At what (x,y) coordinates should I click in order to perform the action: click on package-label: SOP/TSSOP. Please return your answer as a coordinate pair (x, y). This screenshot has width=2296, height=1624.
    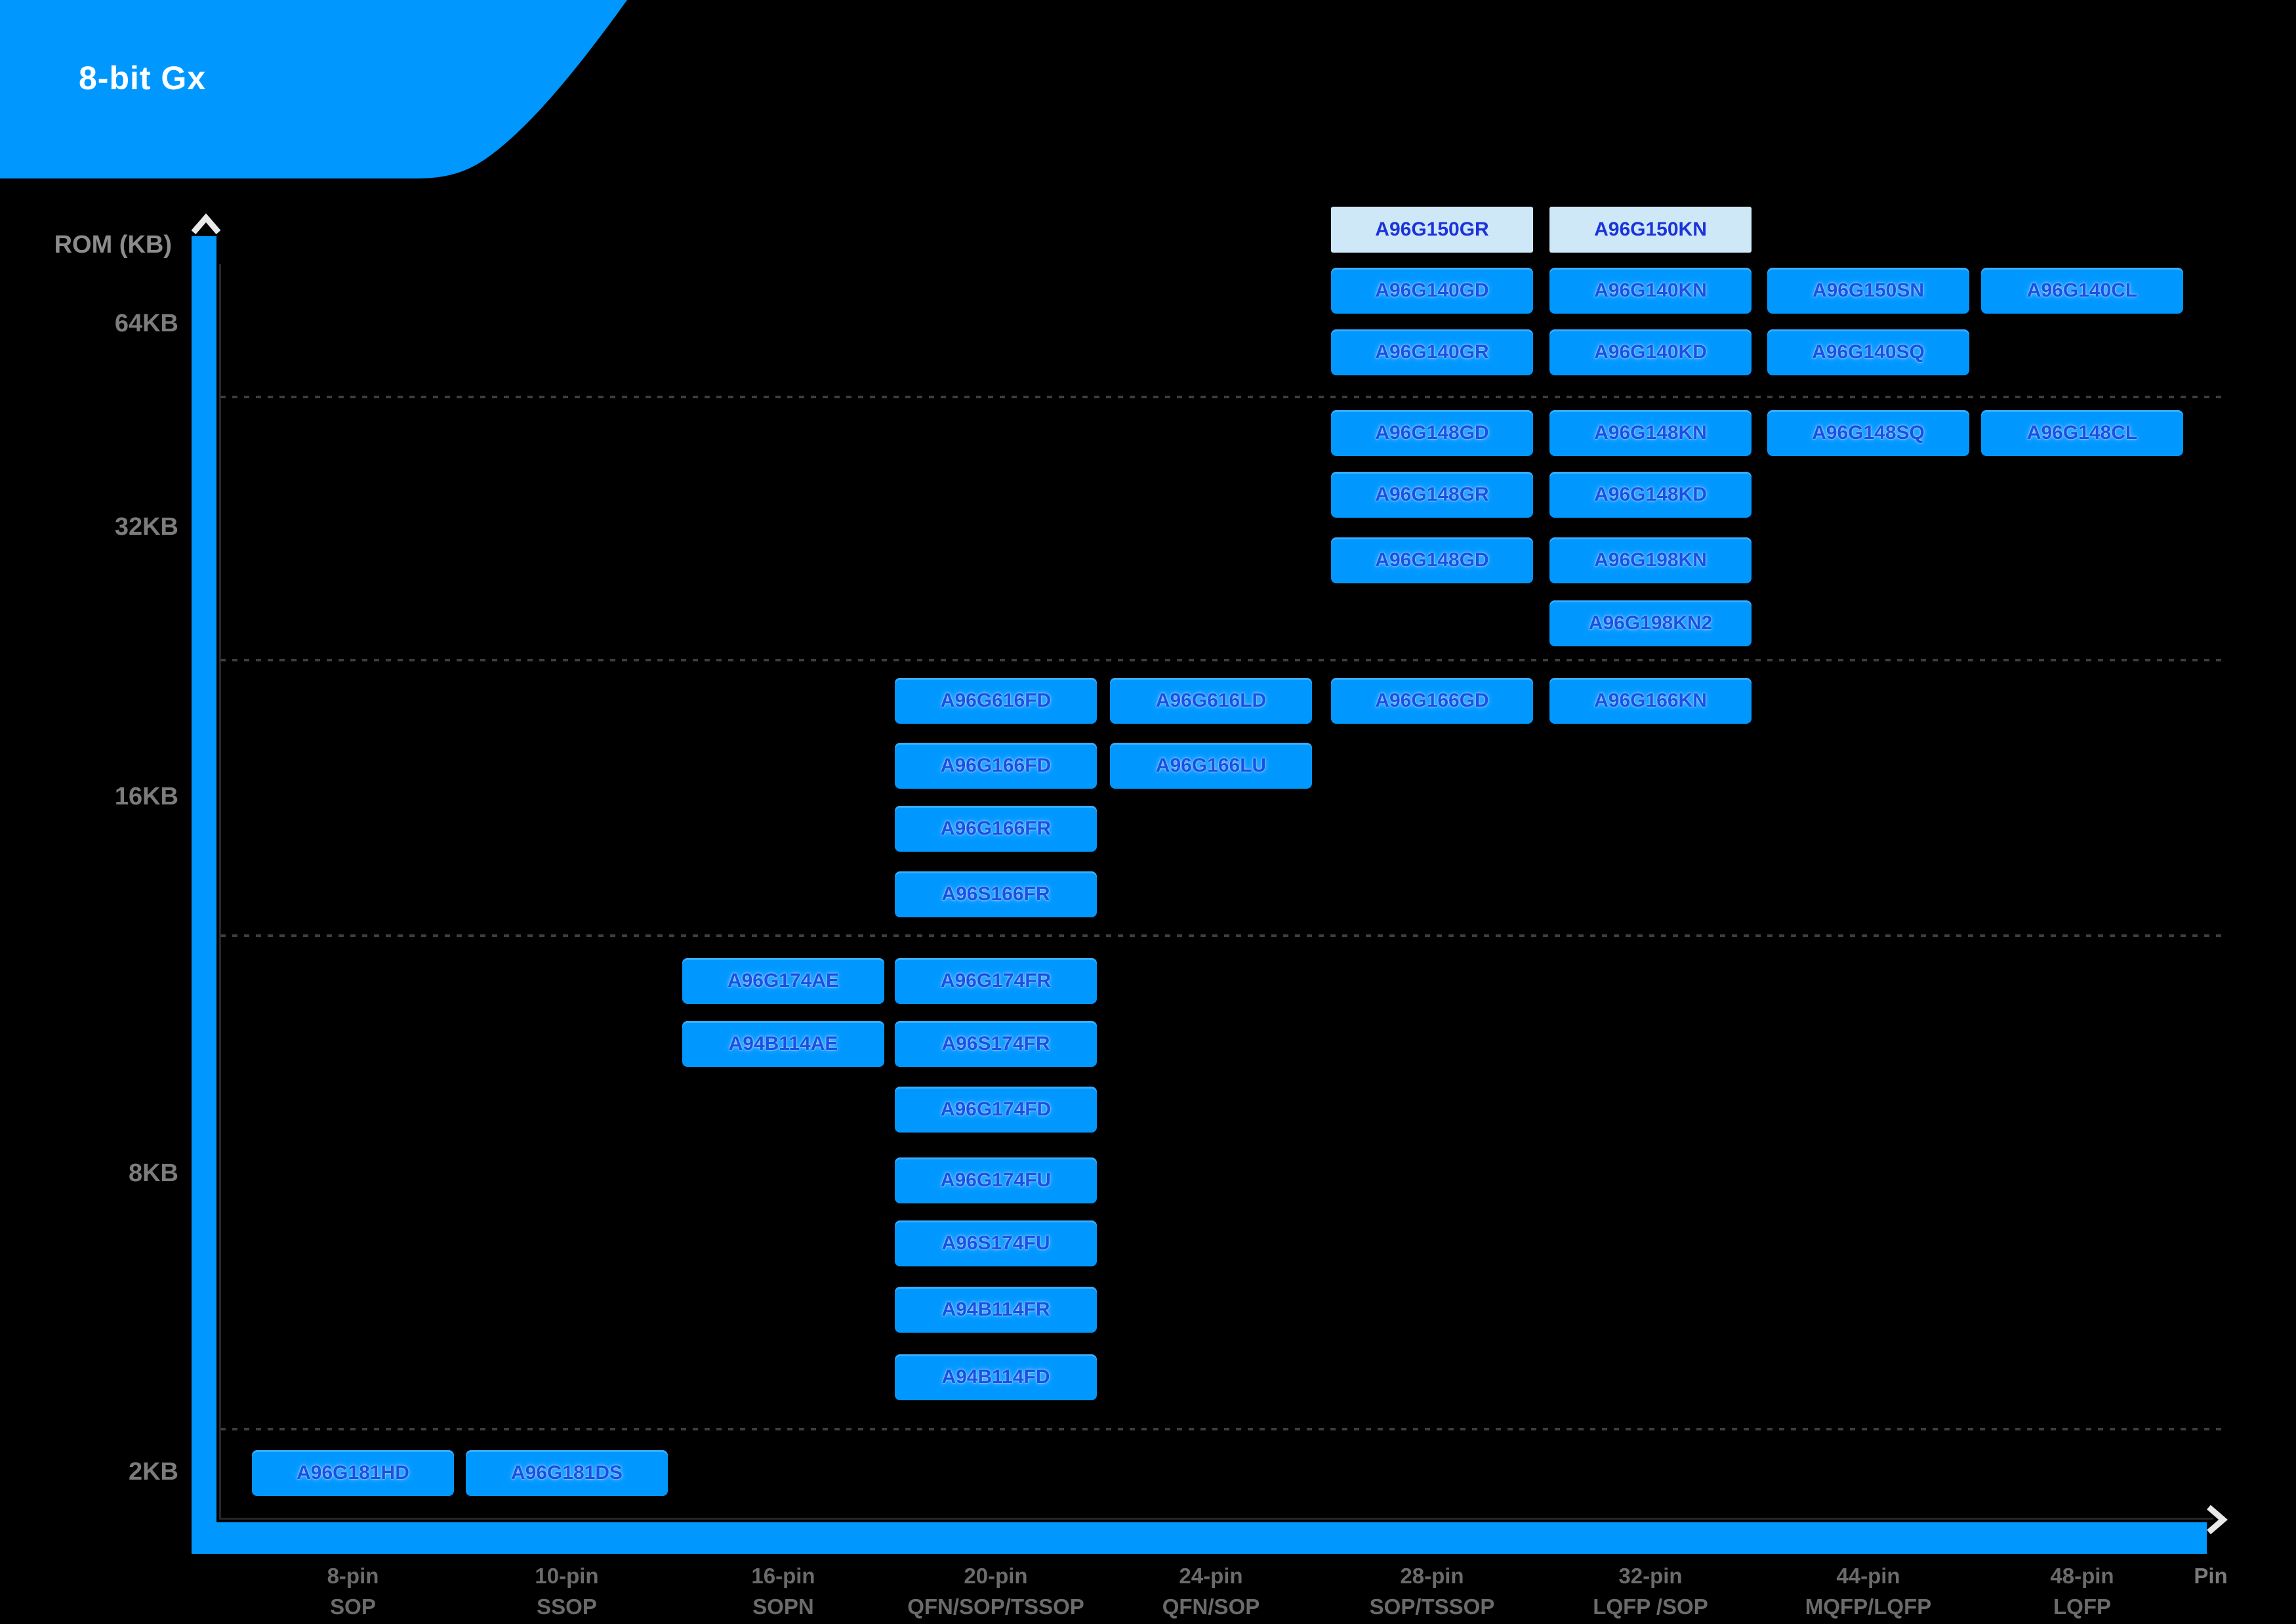
    Looking at the image, I should click on (1432, 1606).